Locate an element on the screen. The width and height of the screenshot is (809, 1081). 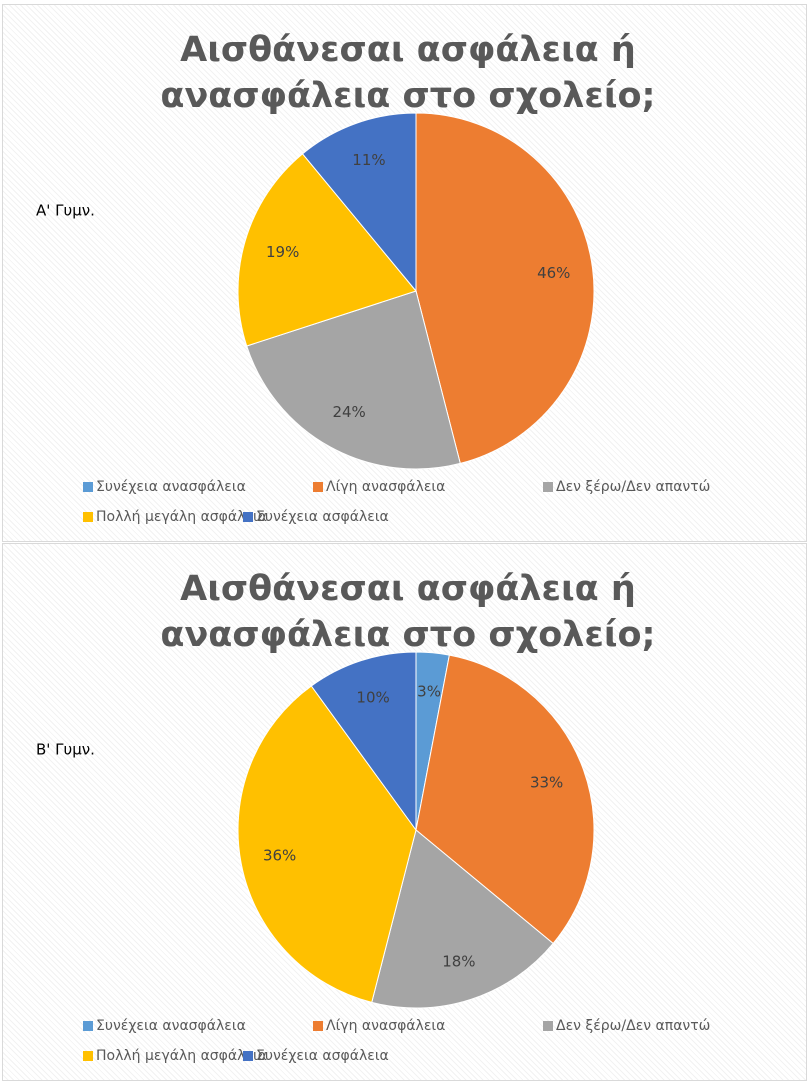
annotation: Α' Γυμν. is located at coordinates (65, 211).